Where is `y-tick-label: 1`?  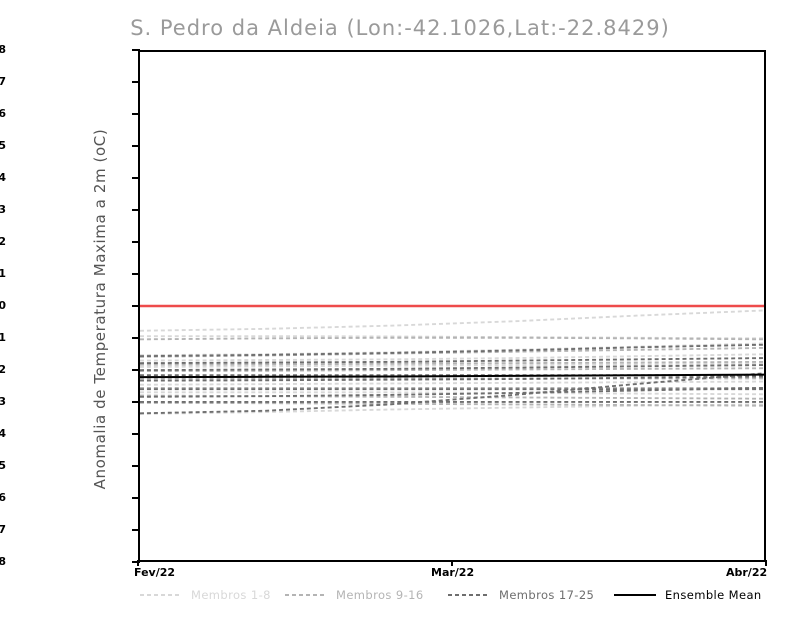
y-tick-label: 1 is located at coordinates (3, 273).